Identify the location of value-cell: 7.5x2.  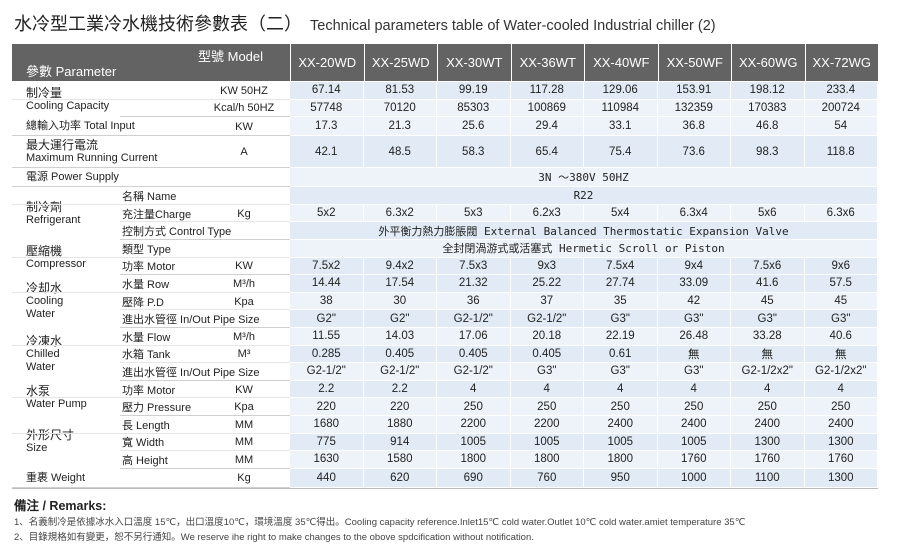
(327, 266).